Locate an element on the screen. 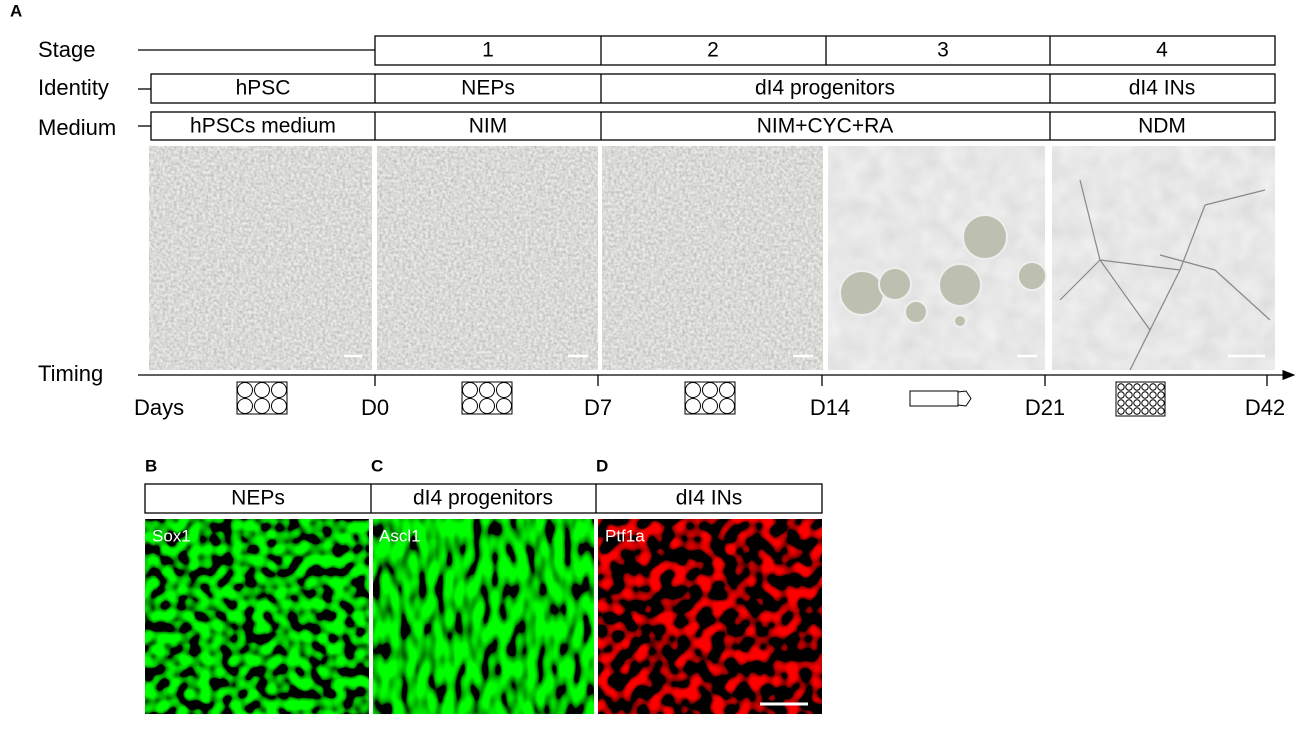  identity: NEPs is located at coordinates (488, 88).